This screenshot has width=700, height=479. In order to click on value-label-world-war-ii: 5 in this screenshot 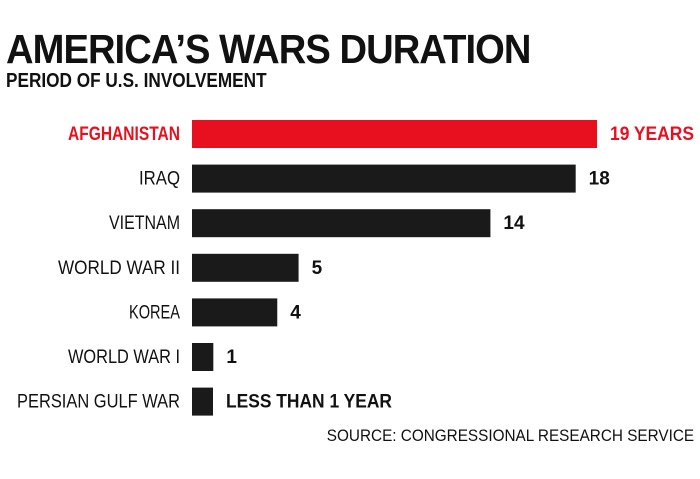, I will do `click(317, 268)`.